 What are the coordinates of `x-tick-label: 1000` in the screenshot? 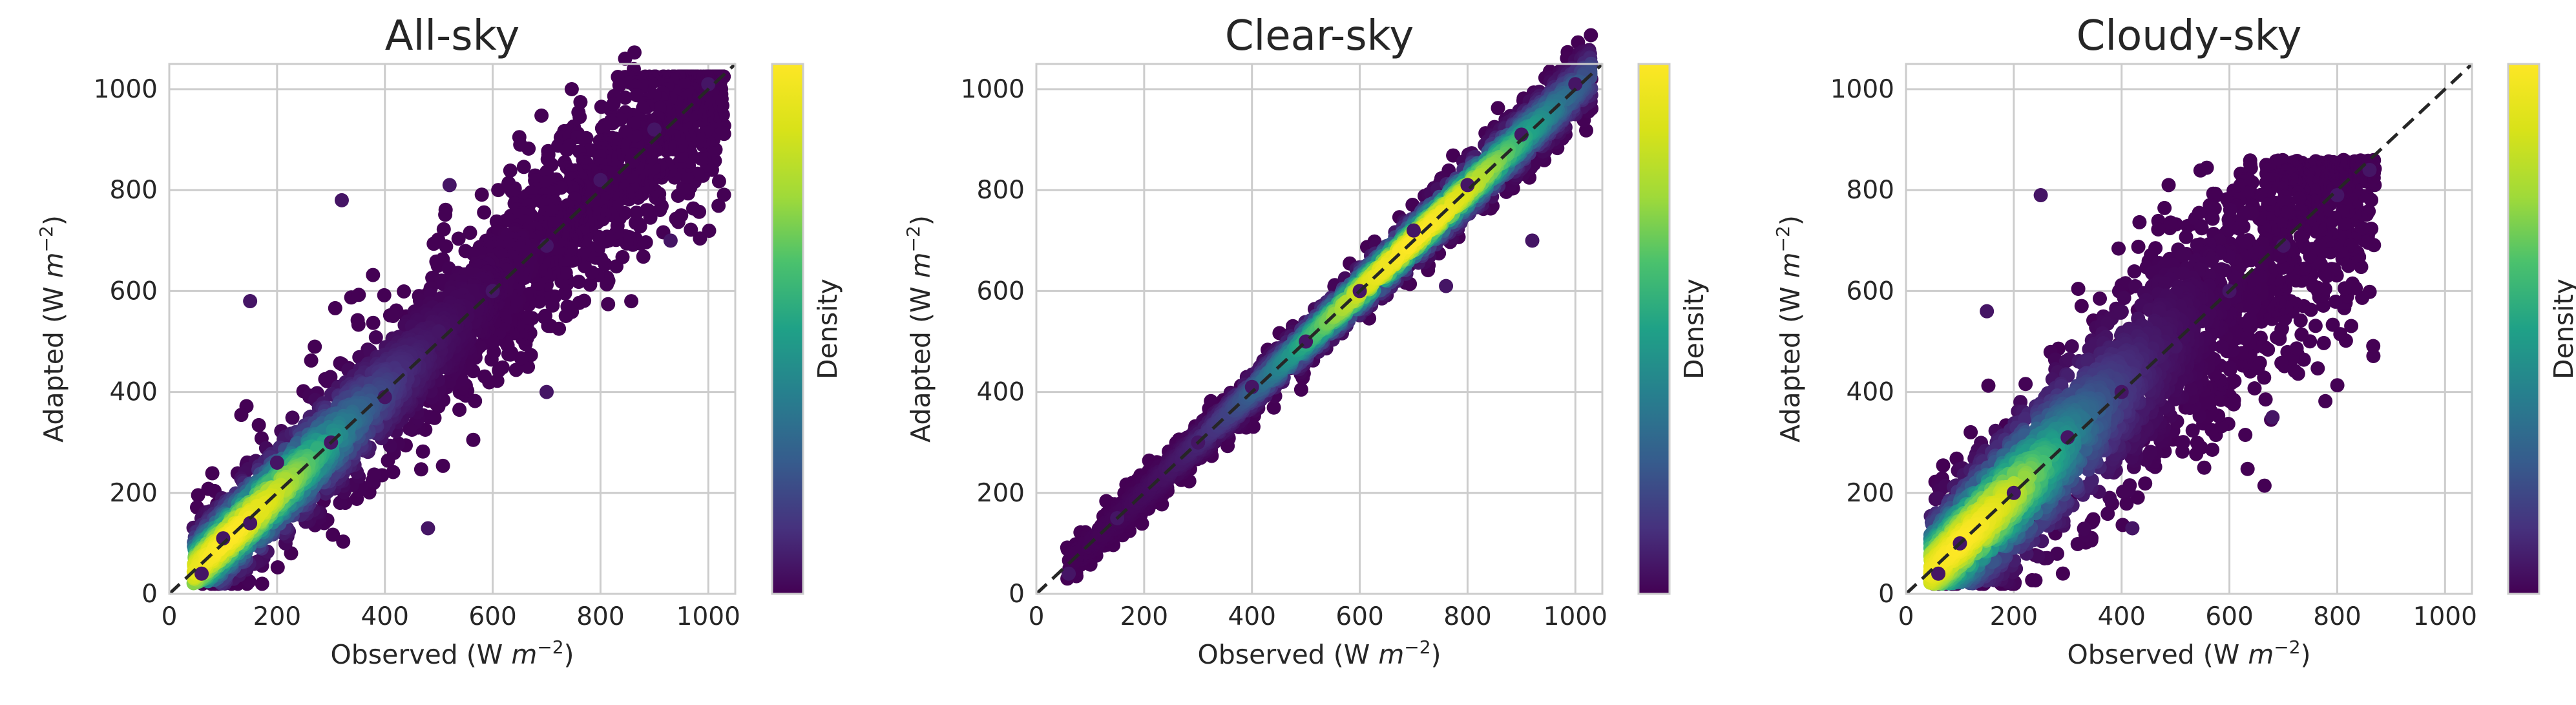 It's located at (708, 616).